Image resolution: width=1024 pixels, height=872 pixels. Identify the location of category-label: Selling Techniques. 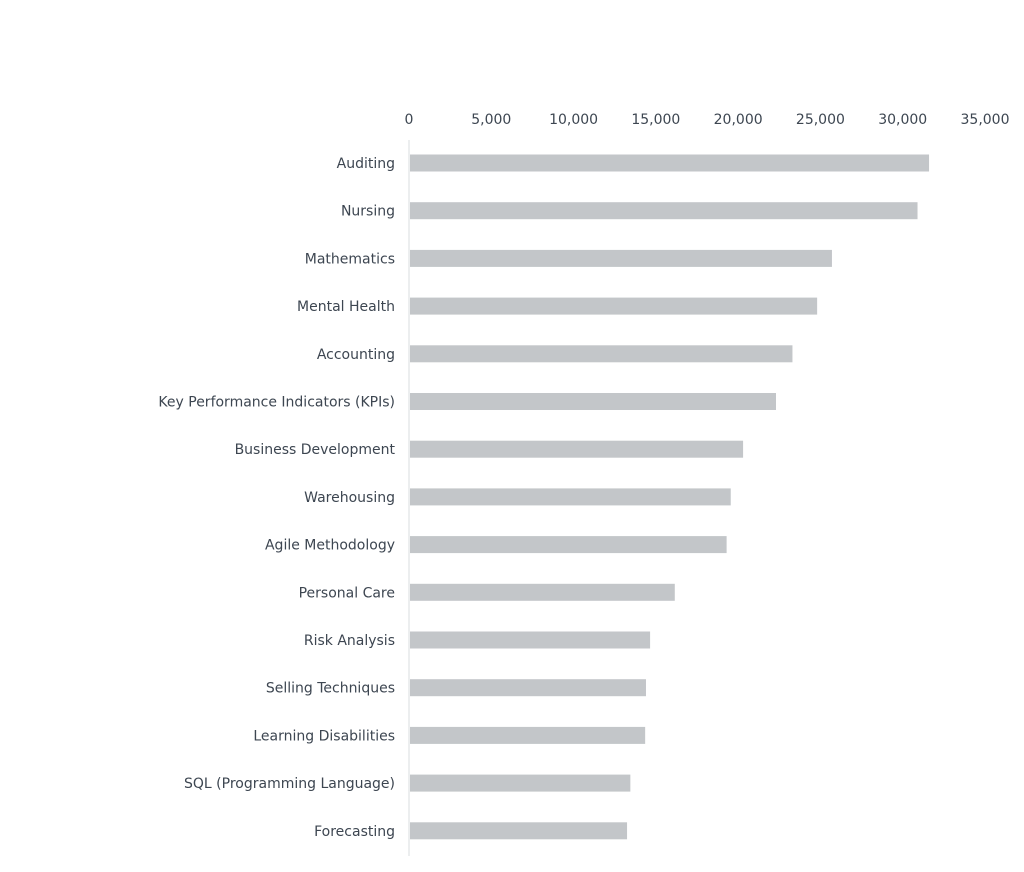
(330, 689).